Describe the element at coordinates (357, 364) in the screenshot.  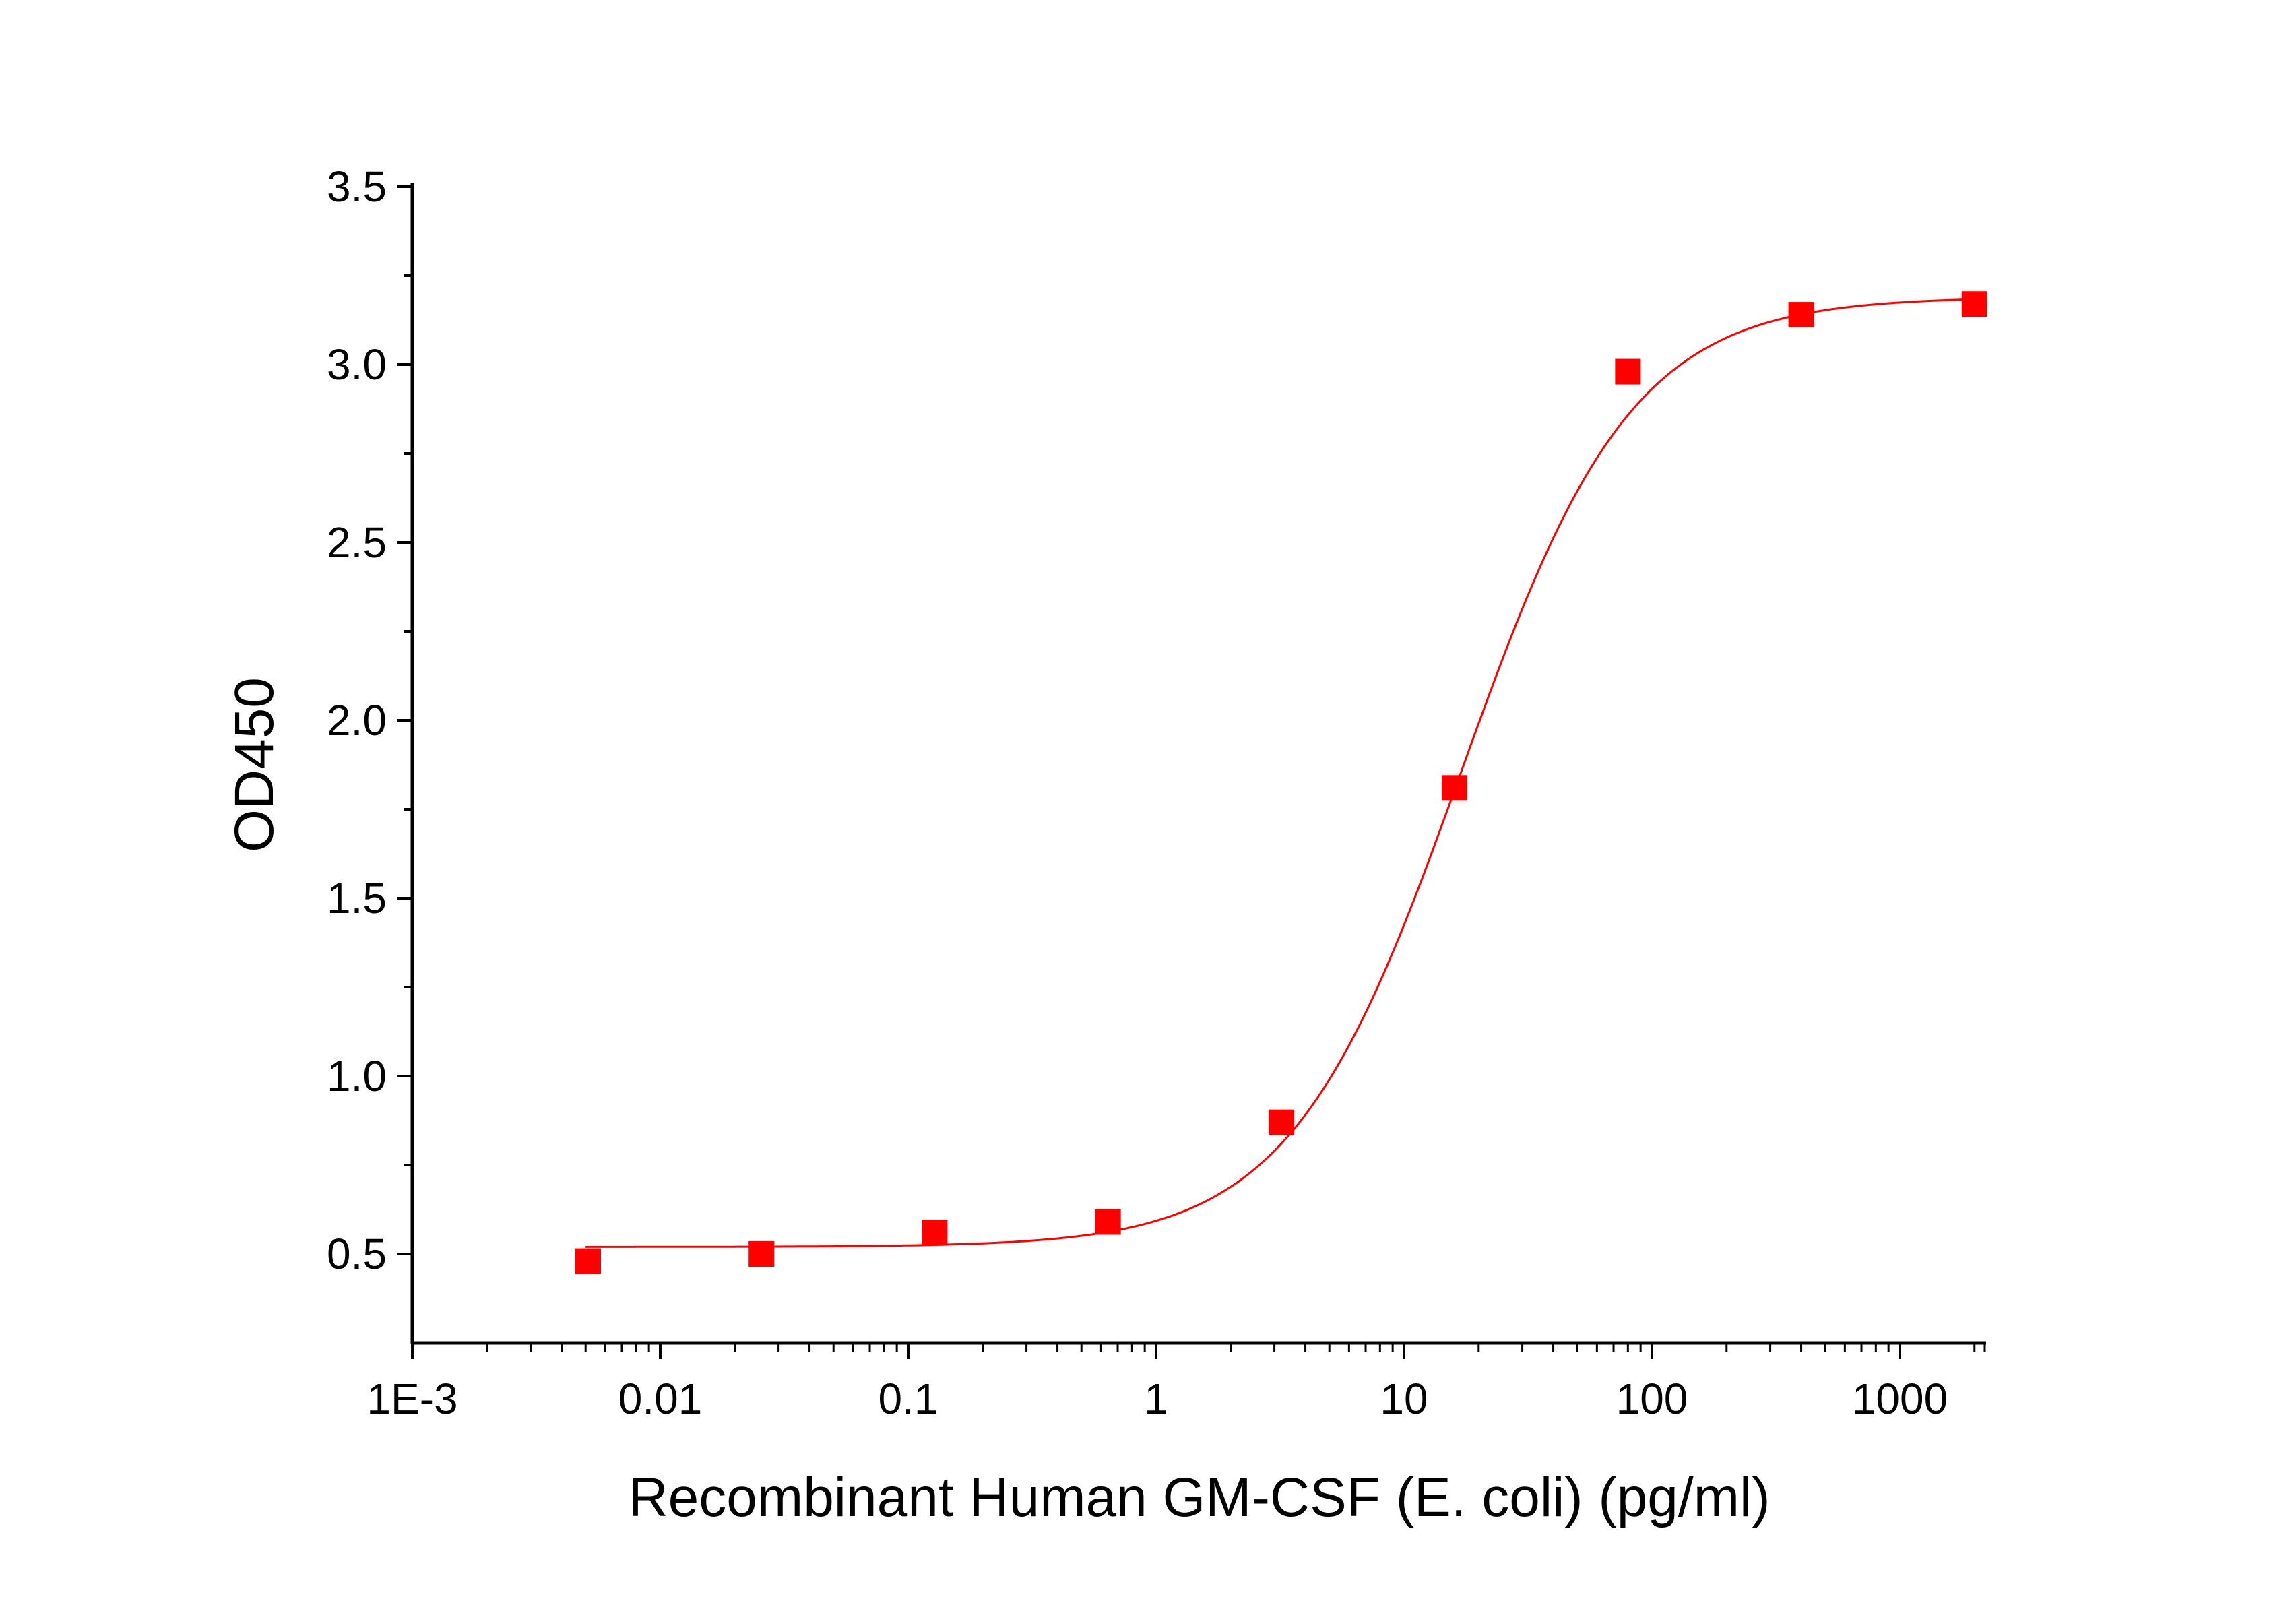
I see `y-tick-label: 3.0` at that location.